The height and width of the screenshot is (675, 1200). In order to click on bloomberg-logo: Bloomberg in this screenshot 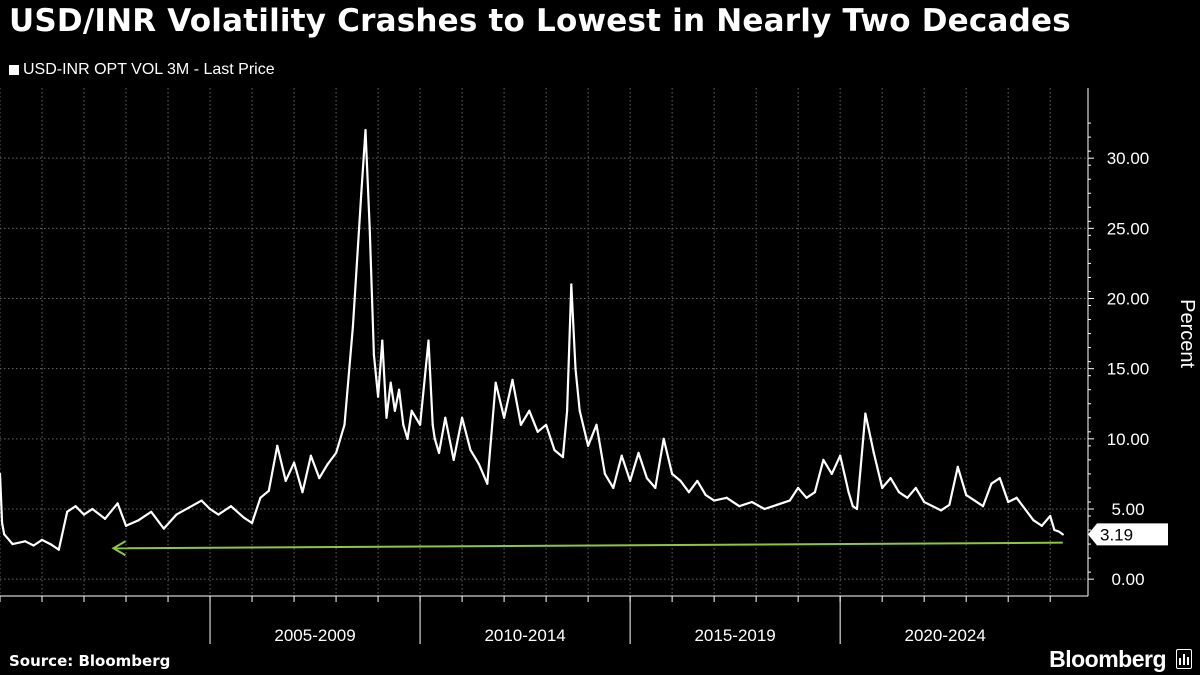, I will do `click(1107, 659)`.